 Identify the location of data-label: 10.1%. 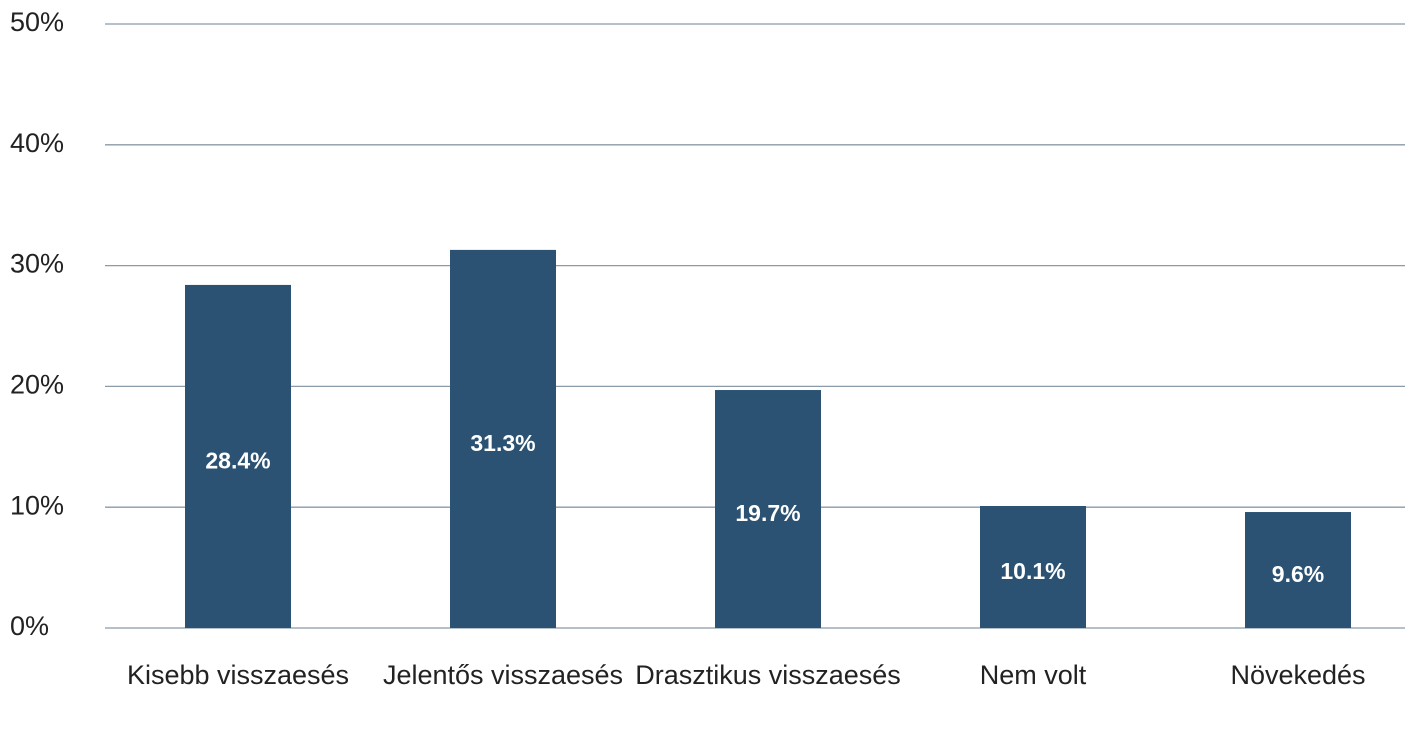
(1032, 571).